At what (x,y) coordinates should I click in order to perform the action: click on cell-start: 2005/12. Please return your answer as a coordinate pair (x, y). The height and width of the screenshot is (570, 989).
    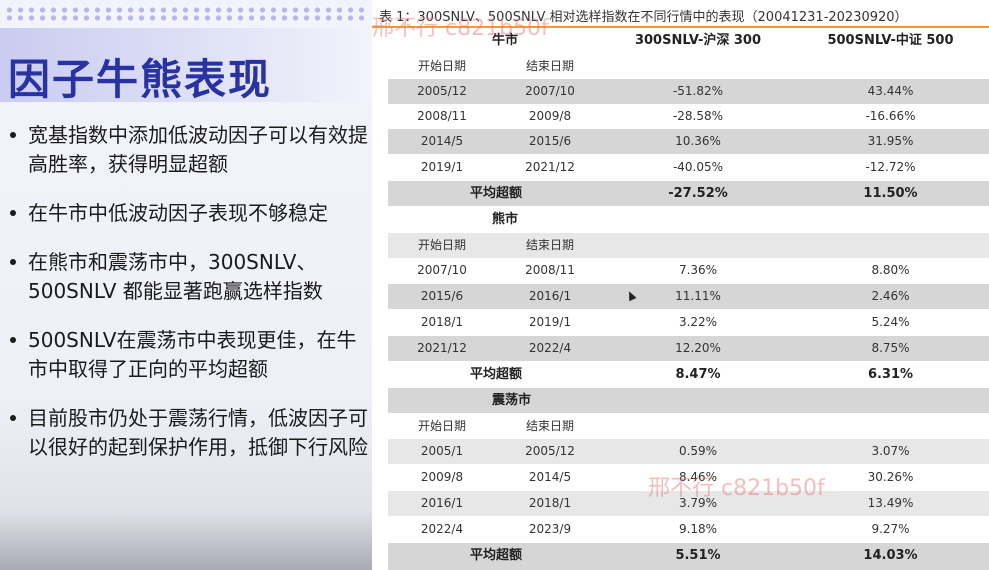
    Looking at the image, I should click on (442, 91).